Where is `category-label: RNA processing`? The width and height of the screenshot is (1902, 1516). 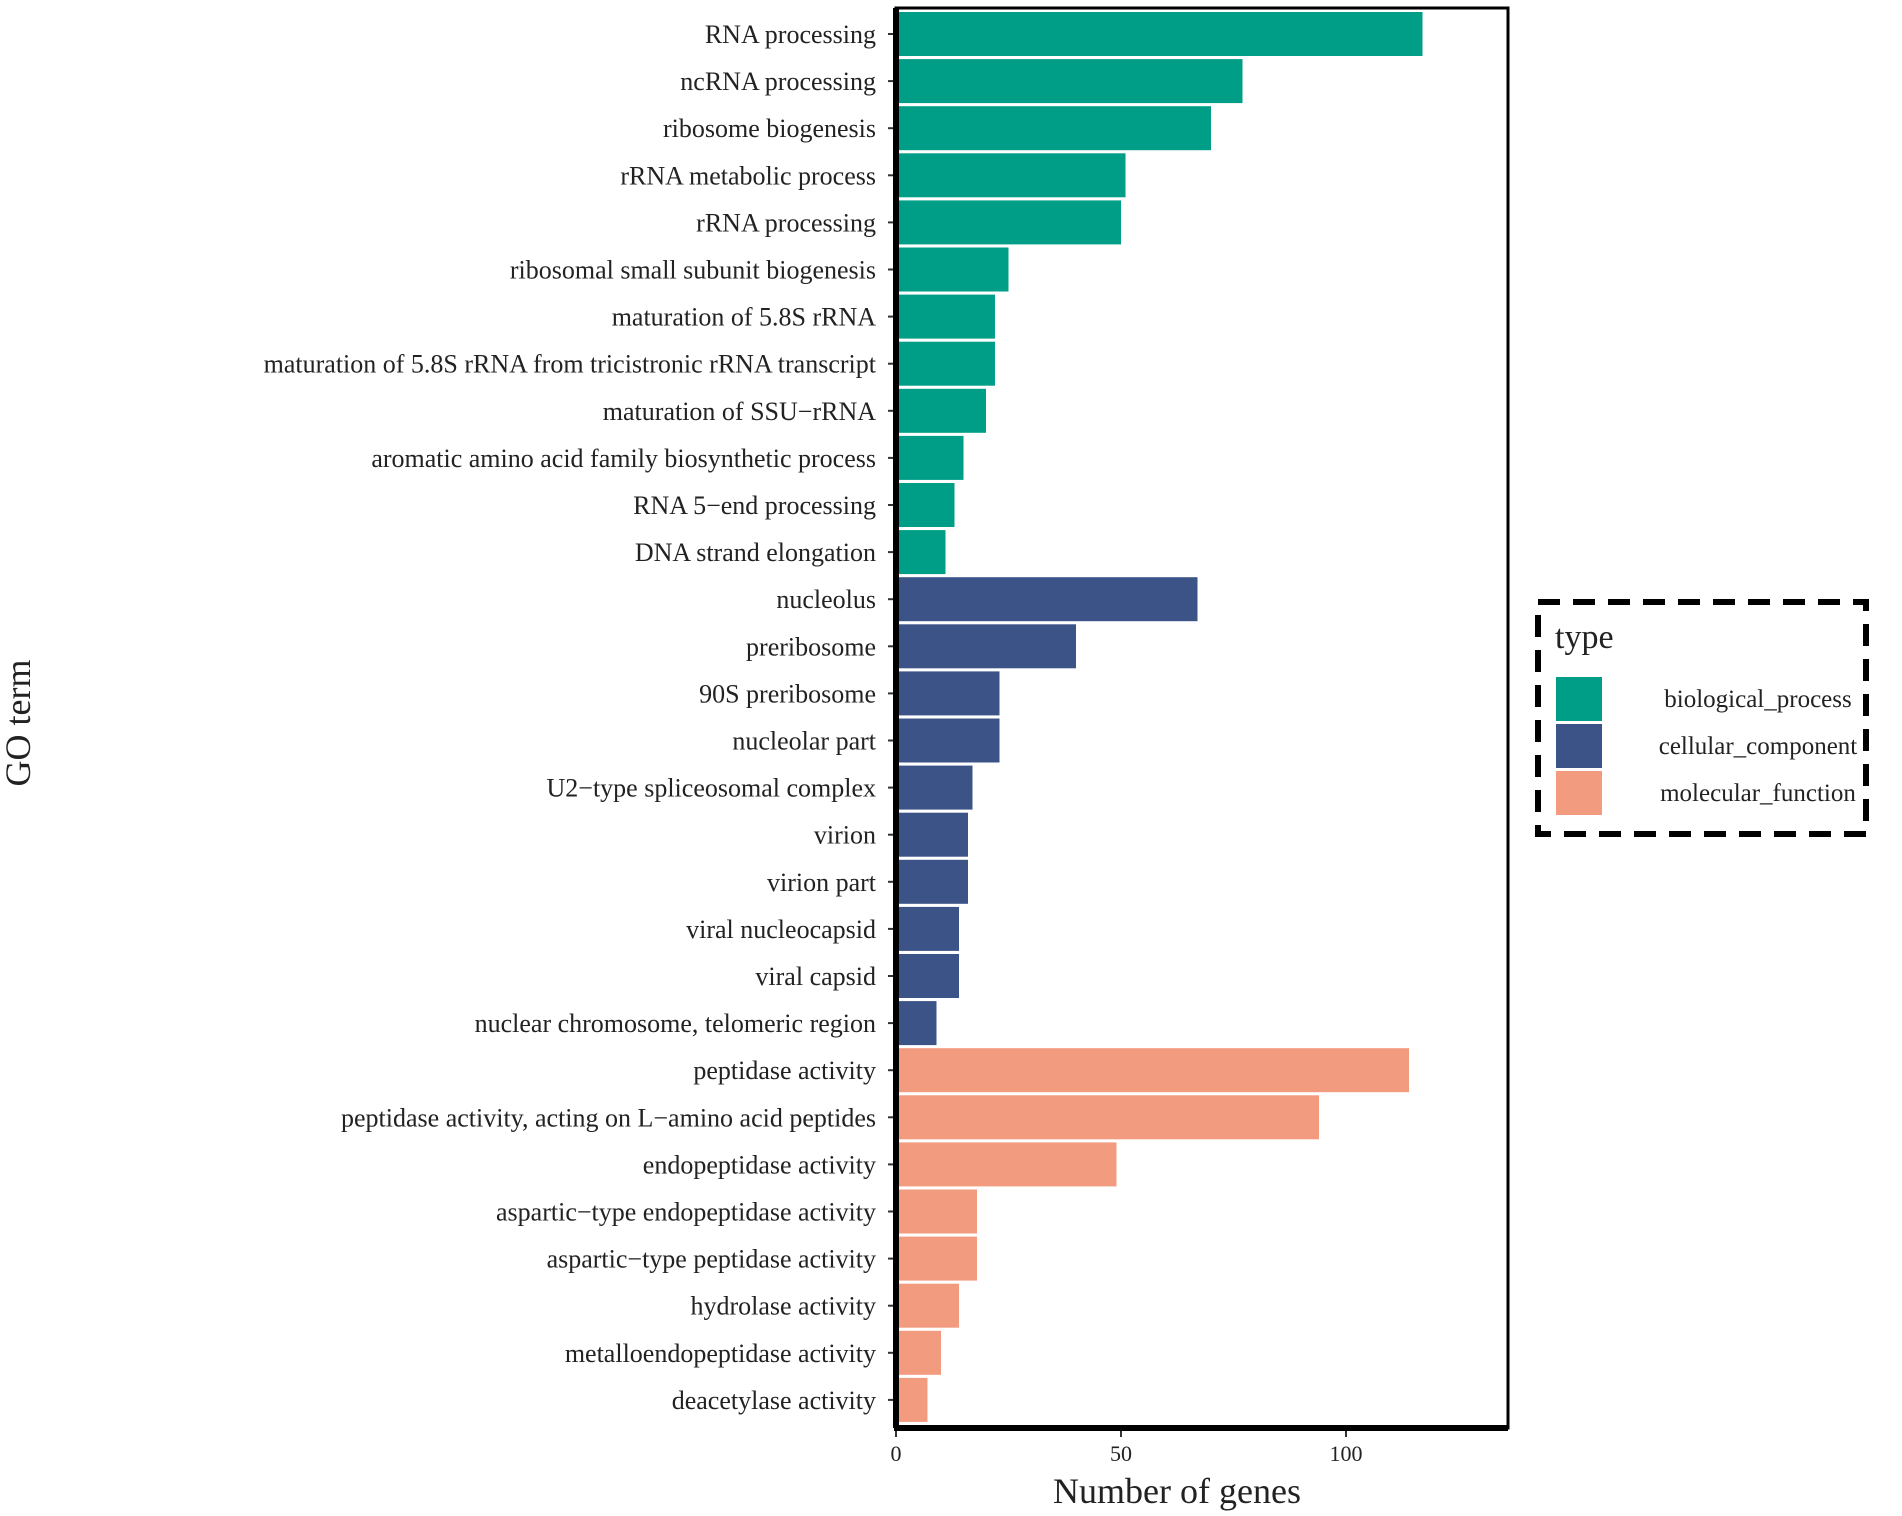
category-label: RNA processing is located at coordinates (790, 34).